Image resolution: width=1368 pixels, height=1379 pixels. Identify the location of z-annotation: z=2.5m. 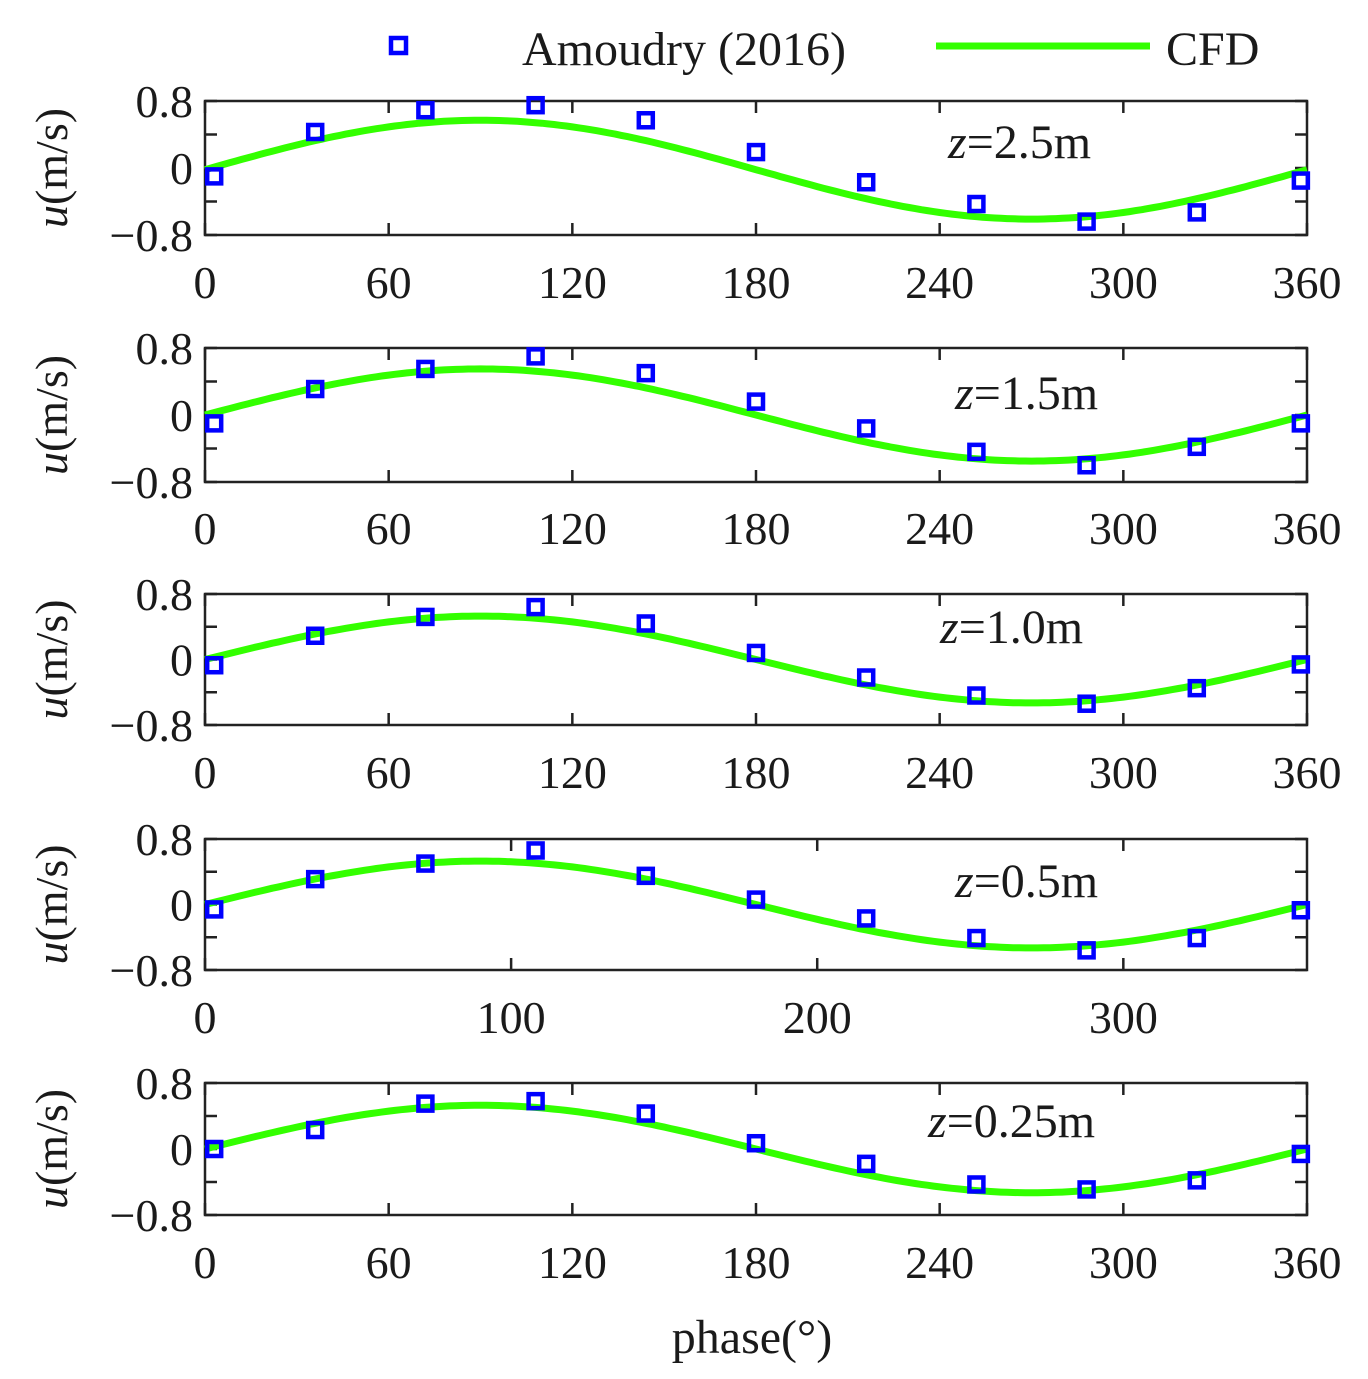
(1019, 142).